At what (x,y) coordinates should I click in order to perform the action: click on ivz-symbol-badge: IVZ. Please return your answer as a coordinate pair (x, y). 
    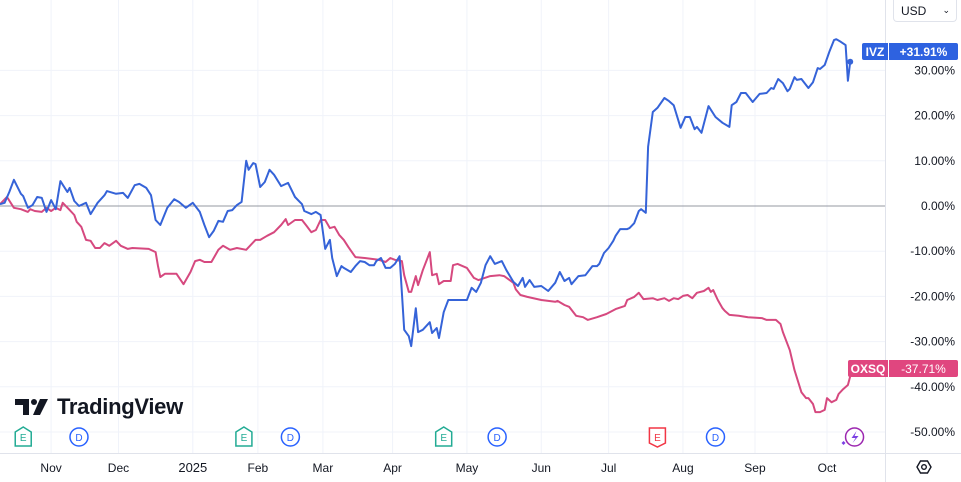
    Looking at the image, I should click on (875, 51).